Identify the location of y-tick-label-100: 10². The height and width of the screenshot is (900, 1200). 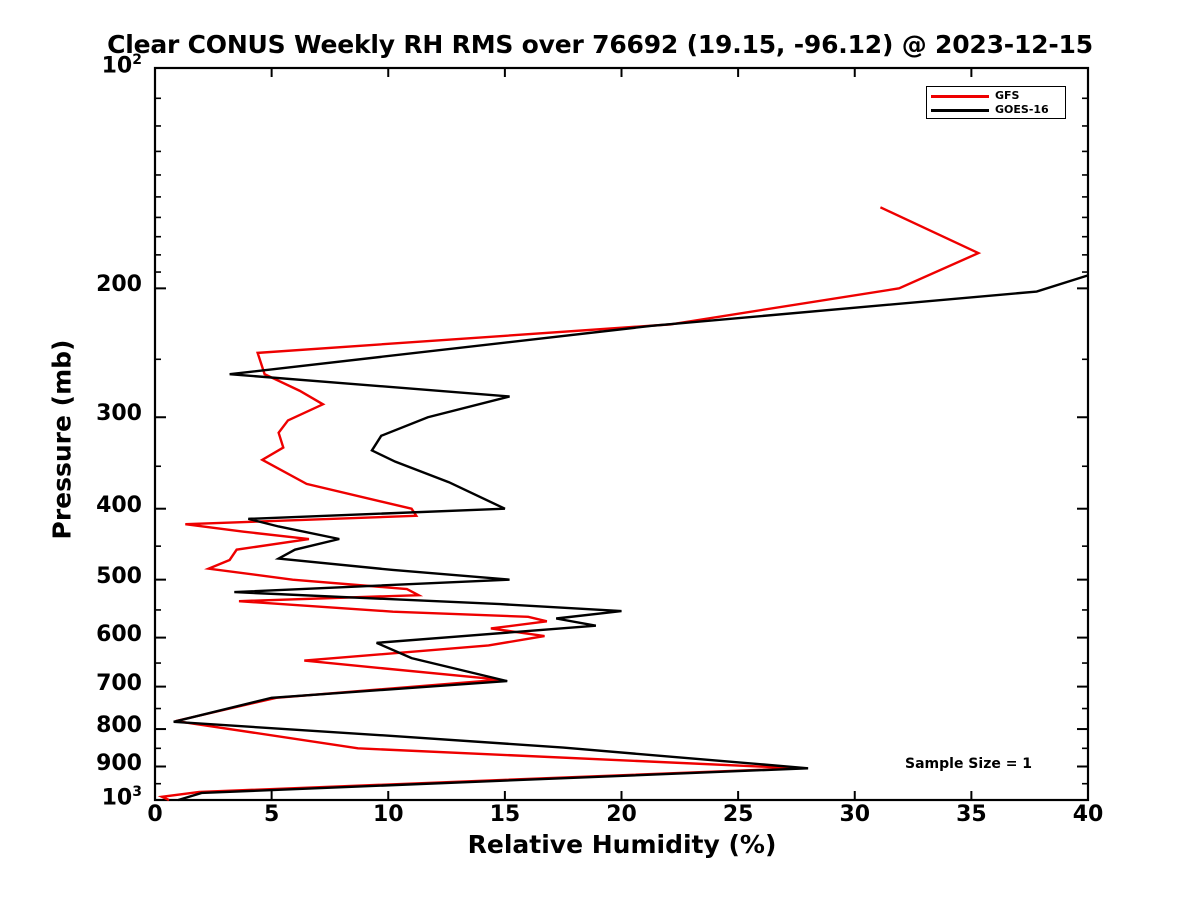
(121, 65).